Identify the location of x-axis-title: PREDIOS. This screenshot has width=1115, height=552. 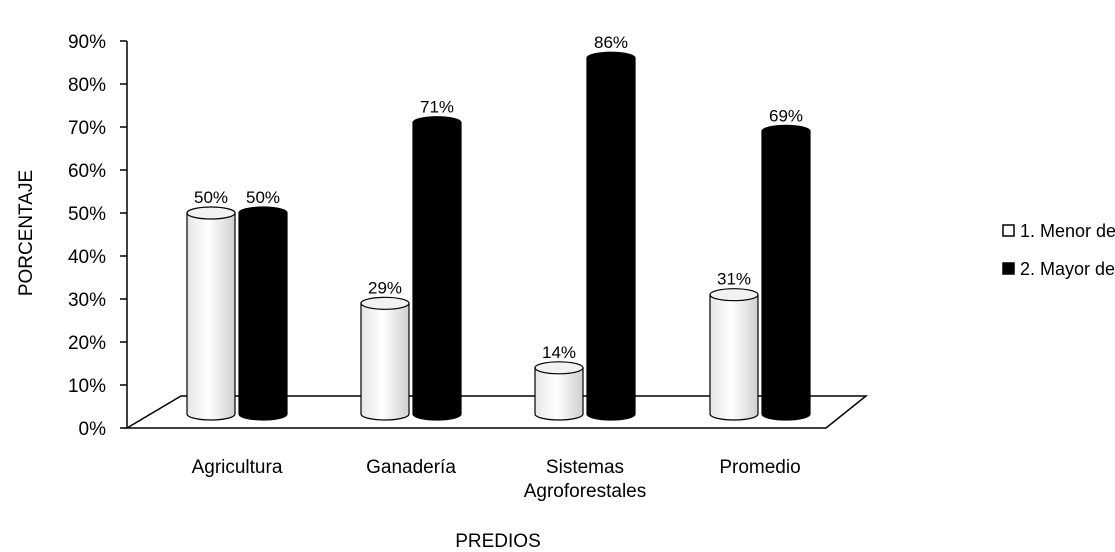
(498, 541).